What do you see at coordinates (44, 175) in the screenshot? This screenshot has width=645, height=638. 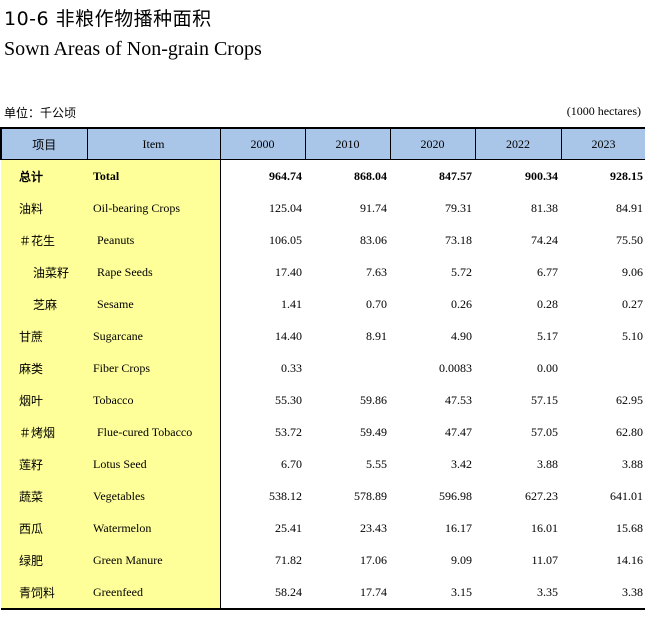 I see `row-label-cn: 总计` at bounding box center [44, 175].